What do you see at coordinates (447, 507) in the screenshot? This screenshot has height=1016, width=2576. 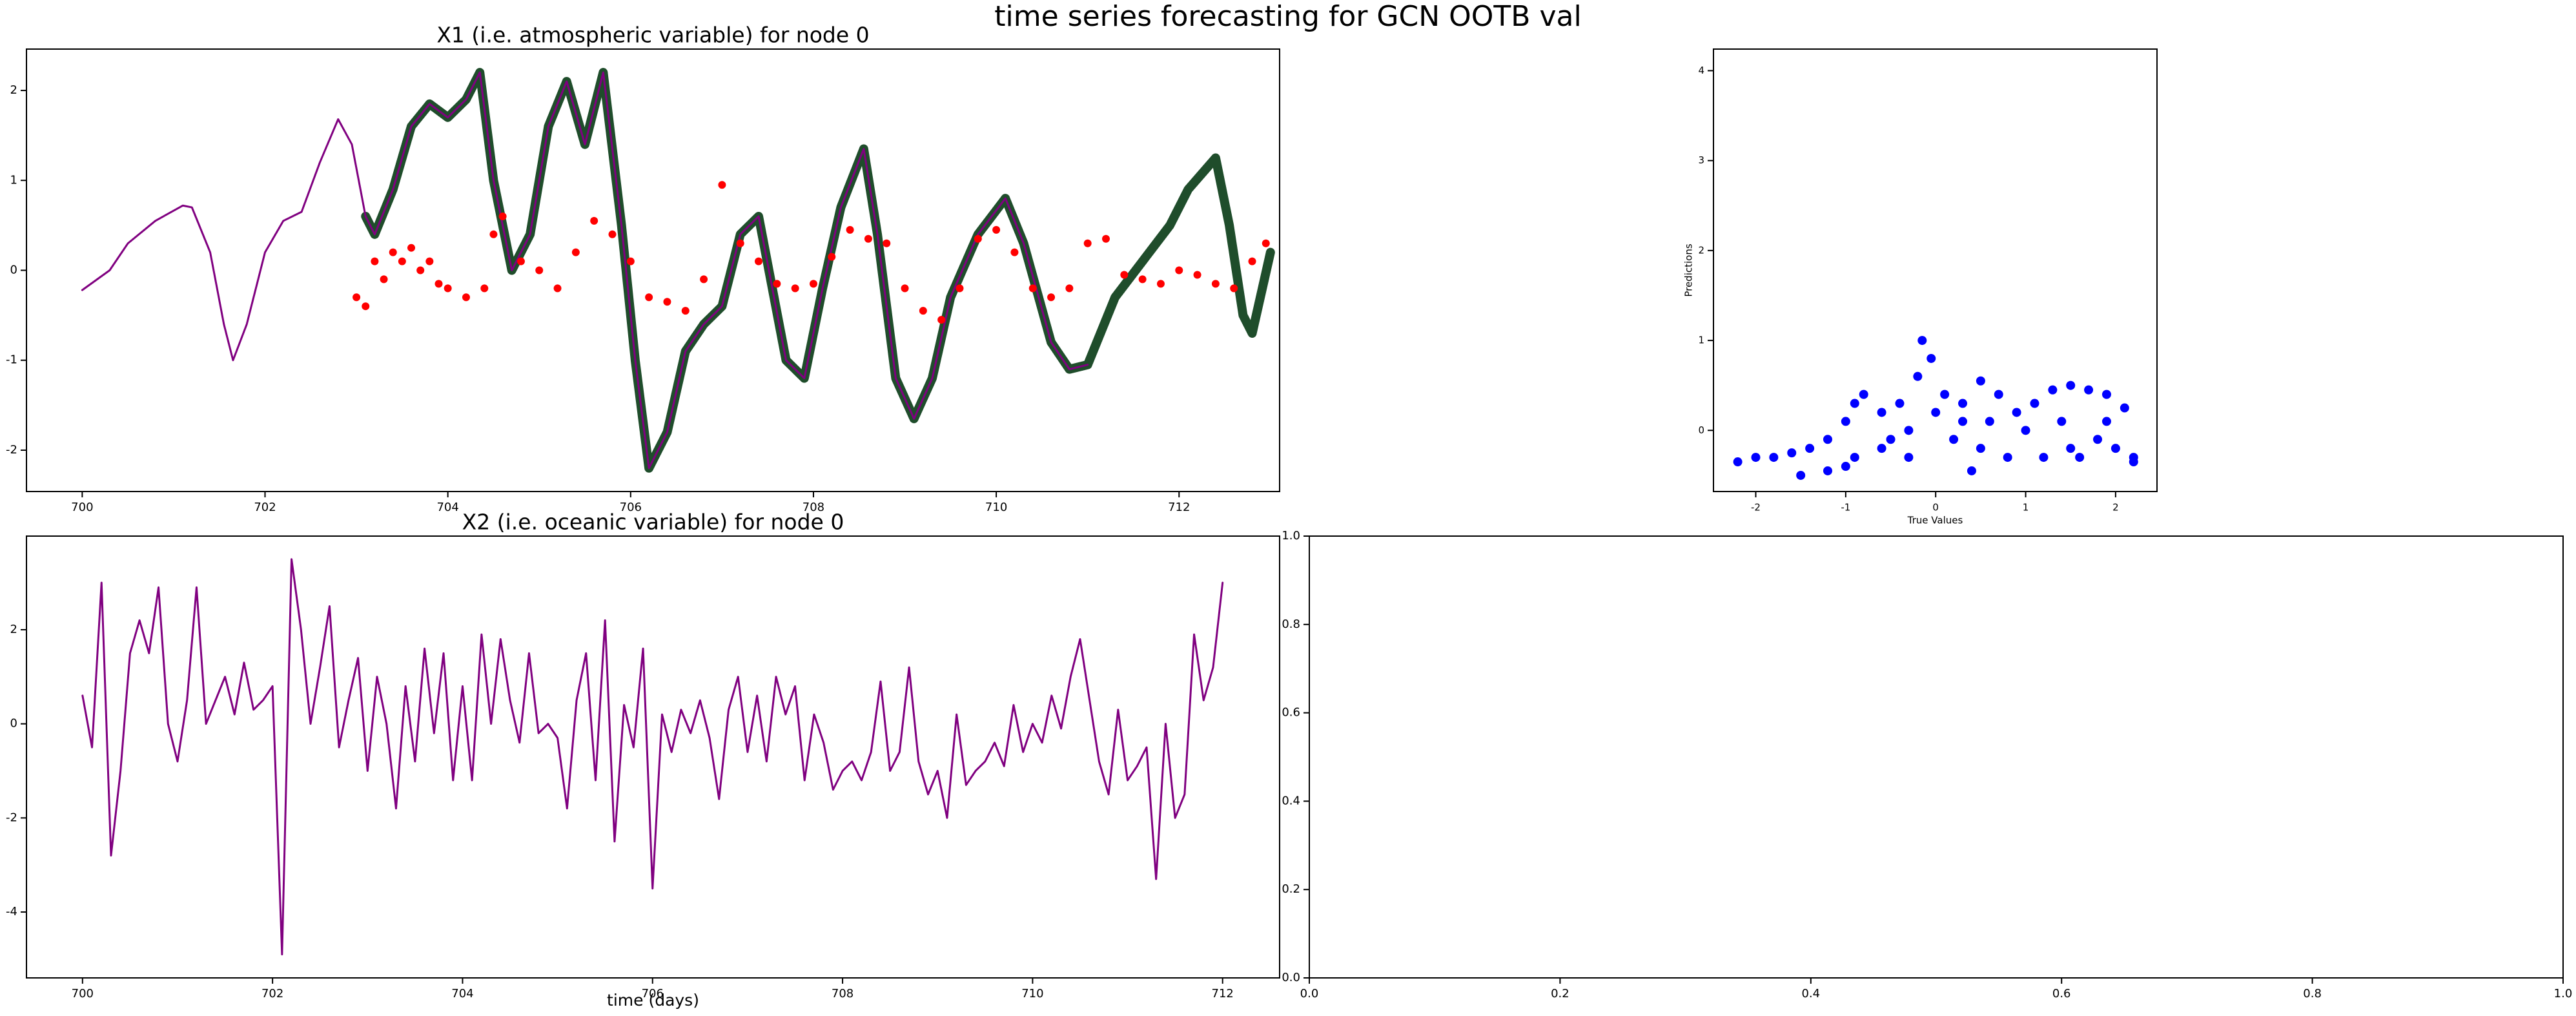 I see `x-tick-label: 704` at bounding box center [447, 507].